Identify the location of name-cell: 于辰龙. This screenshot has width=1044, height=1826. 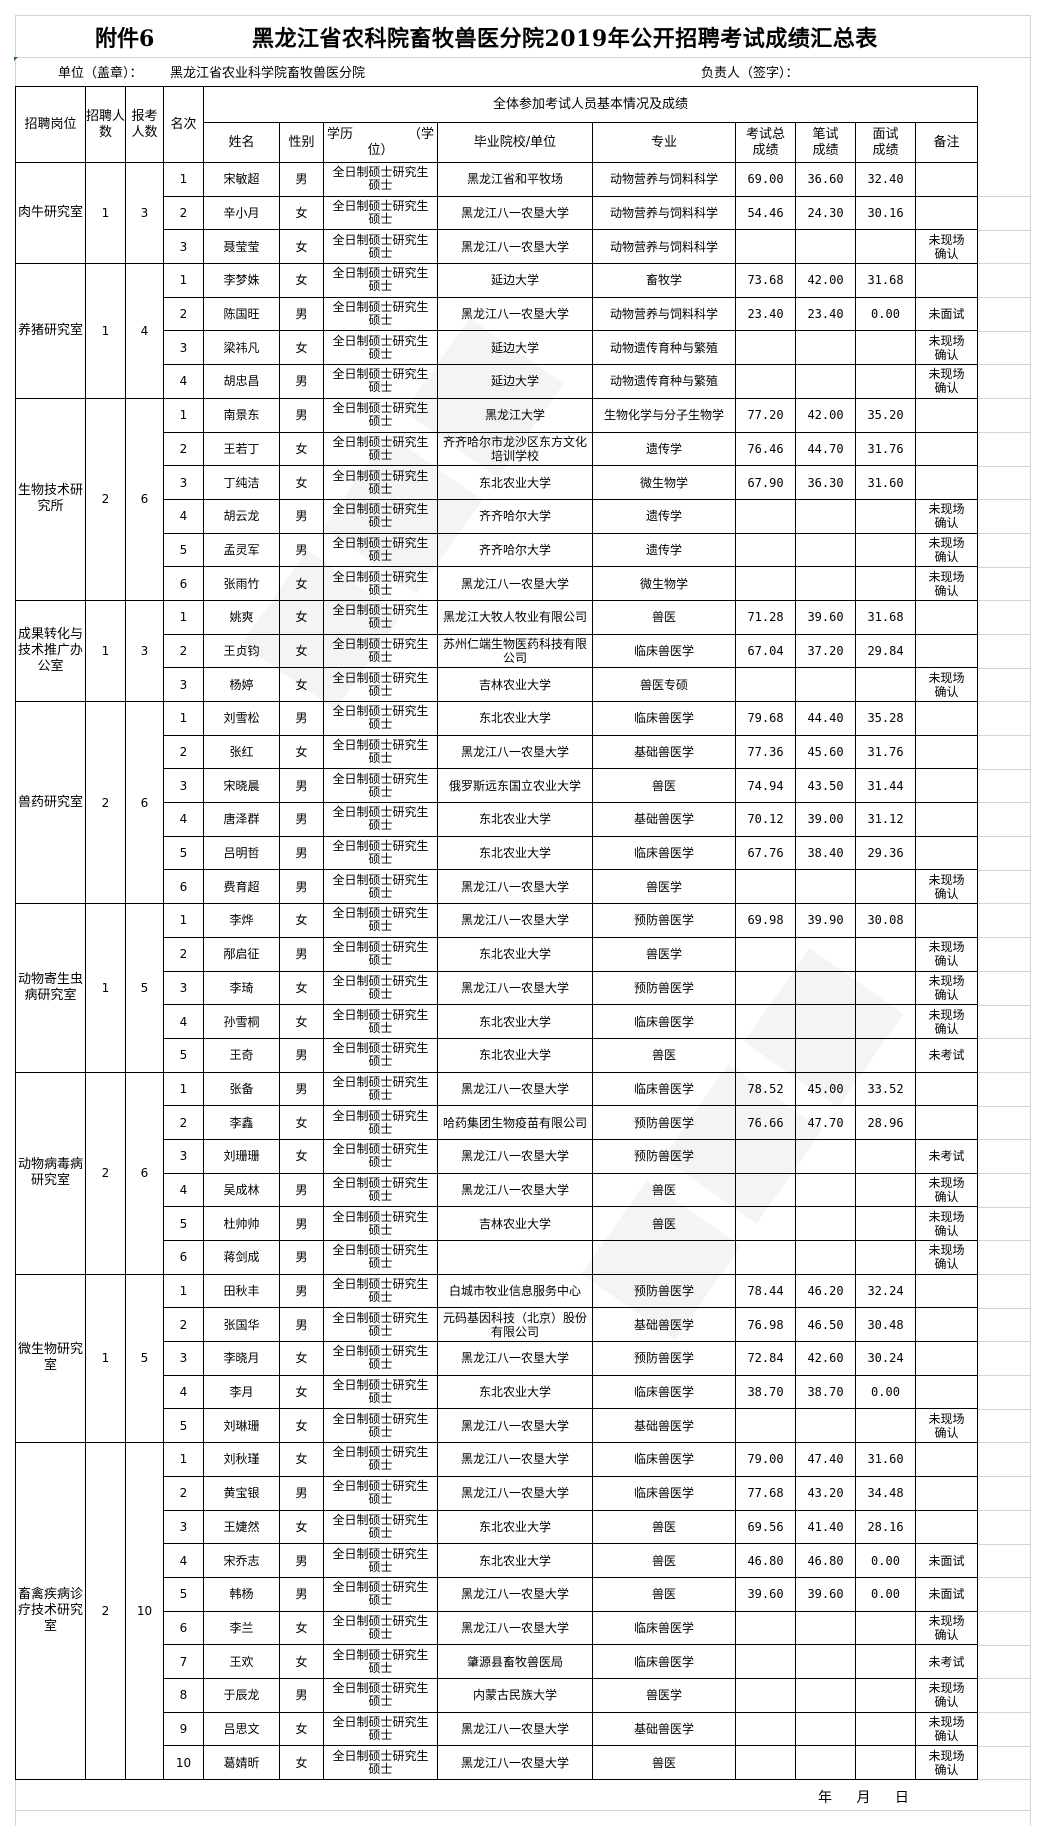
(241, 1695).